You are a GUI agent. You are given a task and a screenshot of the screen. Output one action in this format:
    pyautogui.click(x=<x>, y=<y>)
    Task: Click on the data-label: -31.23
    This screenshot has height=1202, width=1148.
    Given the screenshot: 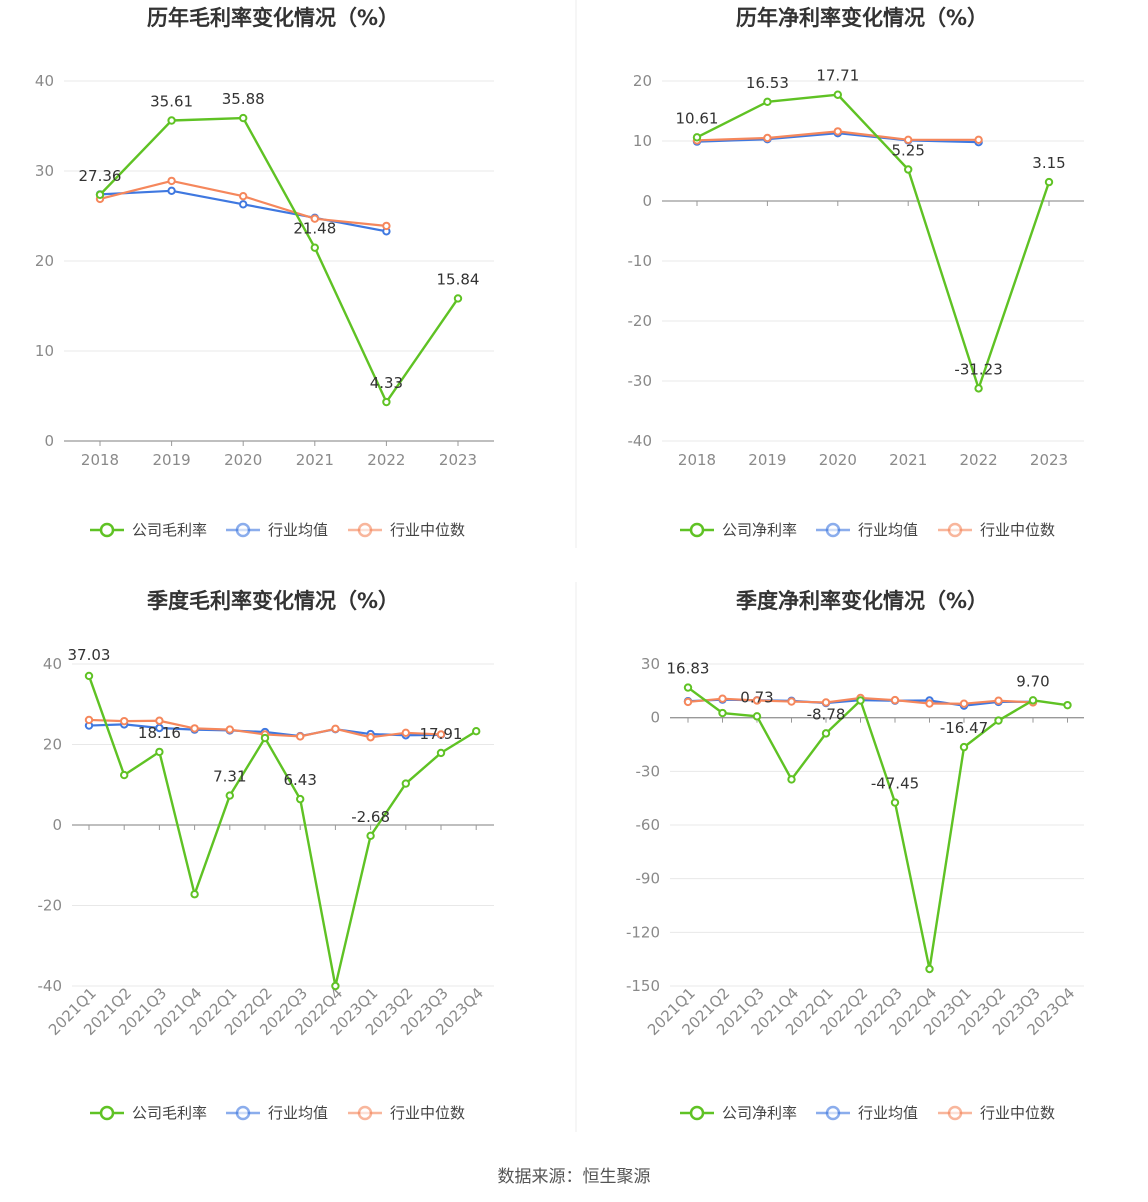 What is the action you would take?
    pyautogui.click(x=978, y=369)
    